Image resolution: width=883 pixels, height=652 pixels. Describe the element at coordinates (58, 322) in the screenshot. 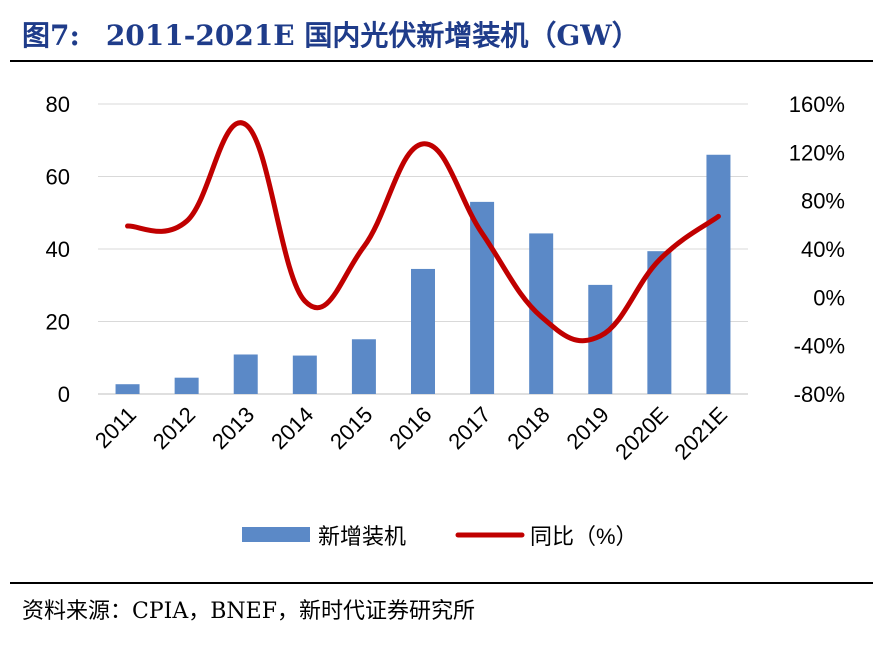

I see `left-tick-label: 20` at that location.